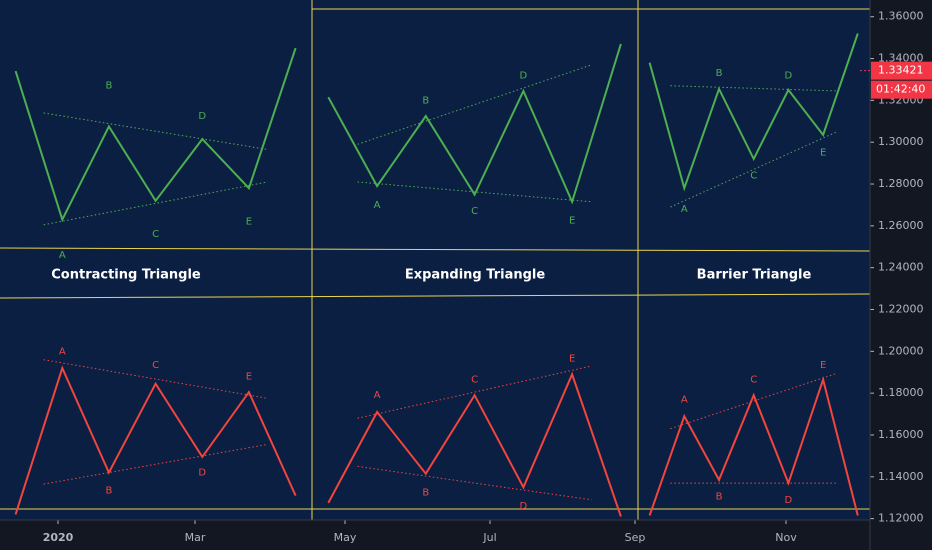  Describe the element at coordinates (786, 537) in the screenshot. I see `time-tick-label-5: Nov` at that location.